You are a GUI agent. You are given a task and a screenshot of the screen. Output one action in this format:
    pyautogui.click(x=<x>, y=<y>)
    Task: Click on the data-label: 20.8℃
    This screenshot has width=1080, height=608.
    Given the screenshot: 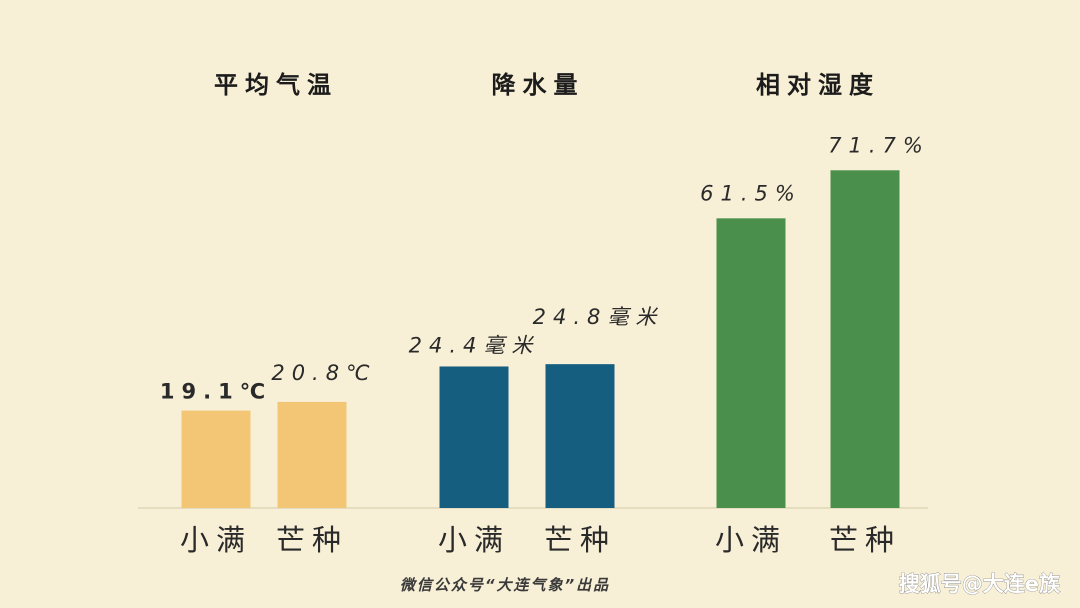 What is the action you would take?
    pyautogui.click(x=323, y=373)
    